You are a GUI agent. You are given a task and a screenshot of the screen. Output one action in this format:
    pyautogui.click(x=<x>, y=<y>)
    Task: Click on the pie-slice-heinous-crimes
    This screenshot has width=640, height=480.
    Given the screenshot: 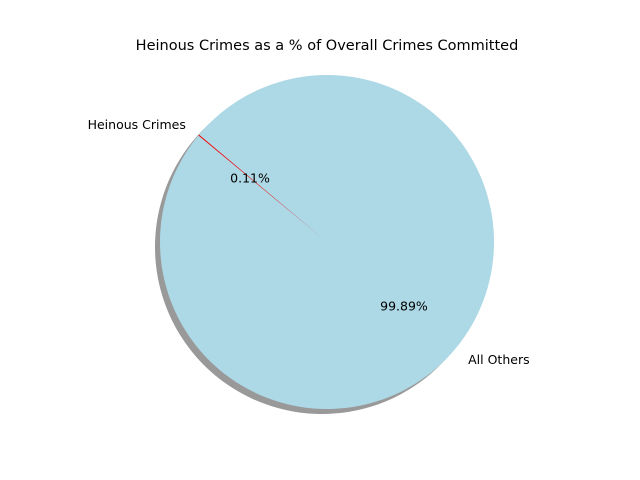 What is the action you would take?
    pyautogui.click(x=262, y=188)
    